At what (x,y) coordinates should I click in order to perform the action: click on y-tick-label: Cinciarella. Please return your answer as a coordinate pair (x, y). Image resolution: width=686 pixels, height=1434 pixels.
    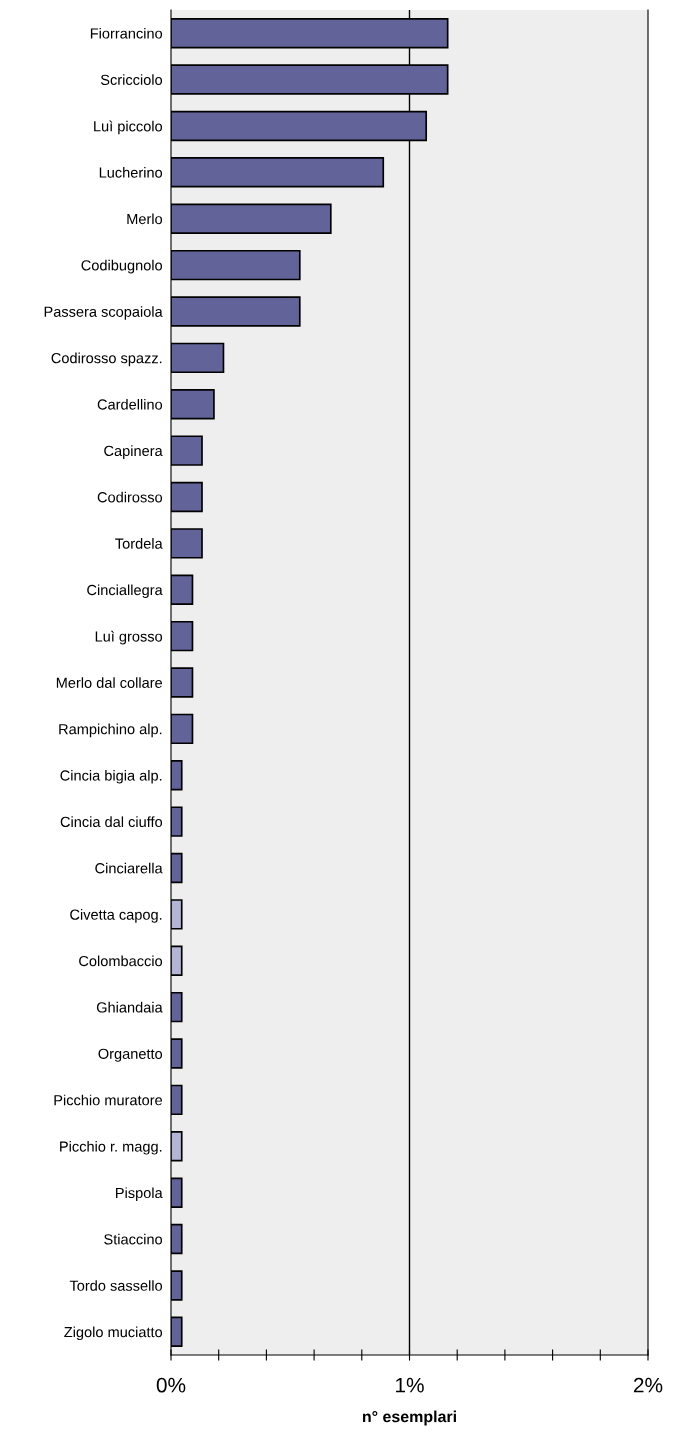
    Looking at the image, I should click on (129, 868).